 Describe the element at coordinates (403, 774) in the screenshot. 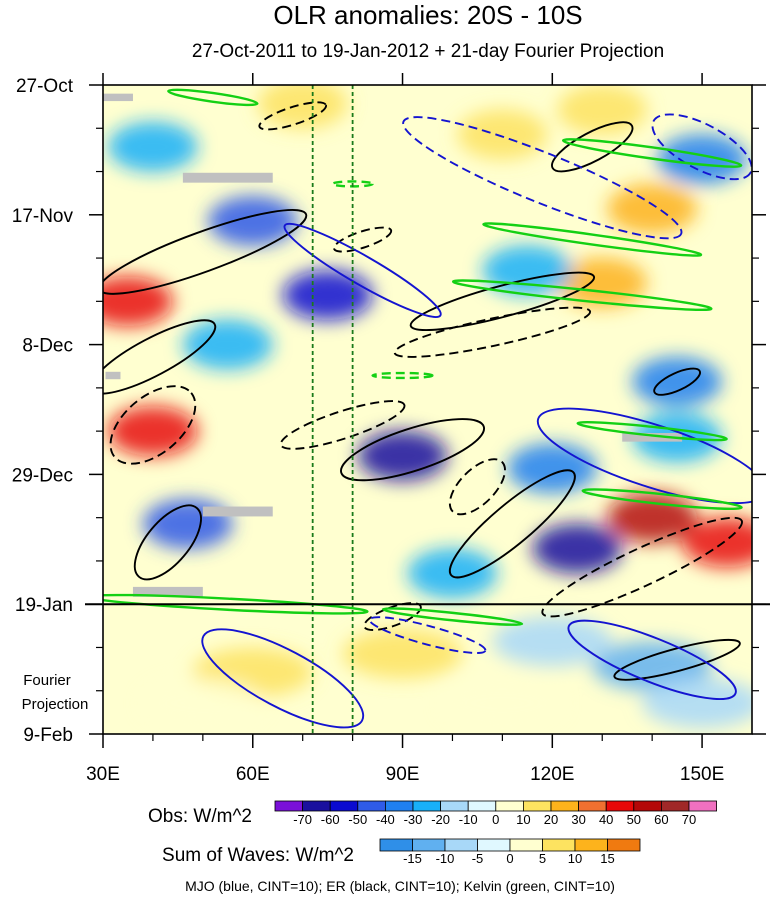

I see `x-tick-label: 90E` at that location.